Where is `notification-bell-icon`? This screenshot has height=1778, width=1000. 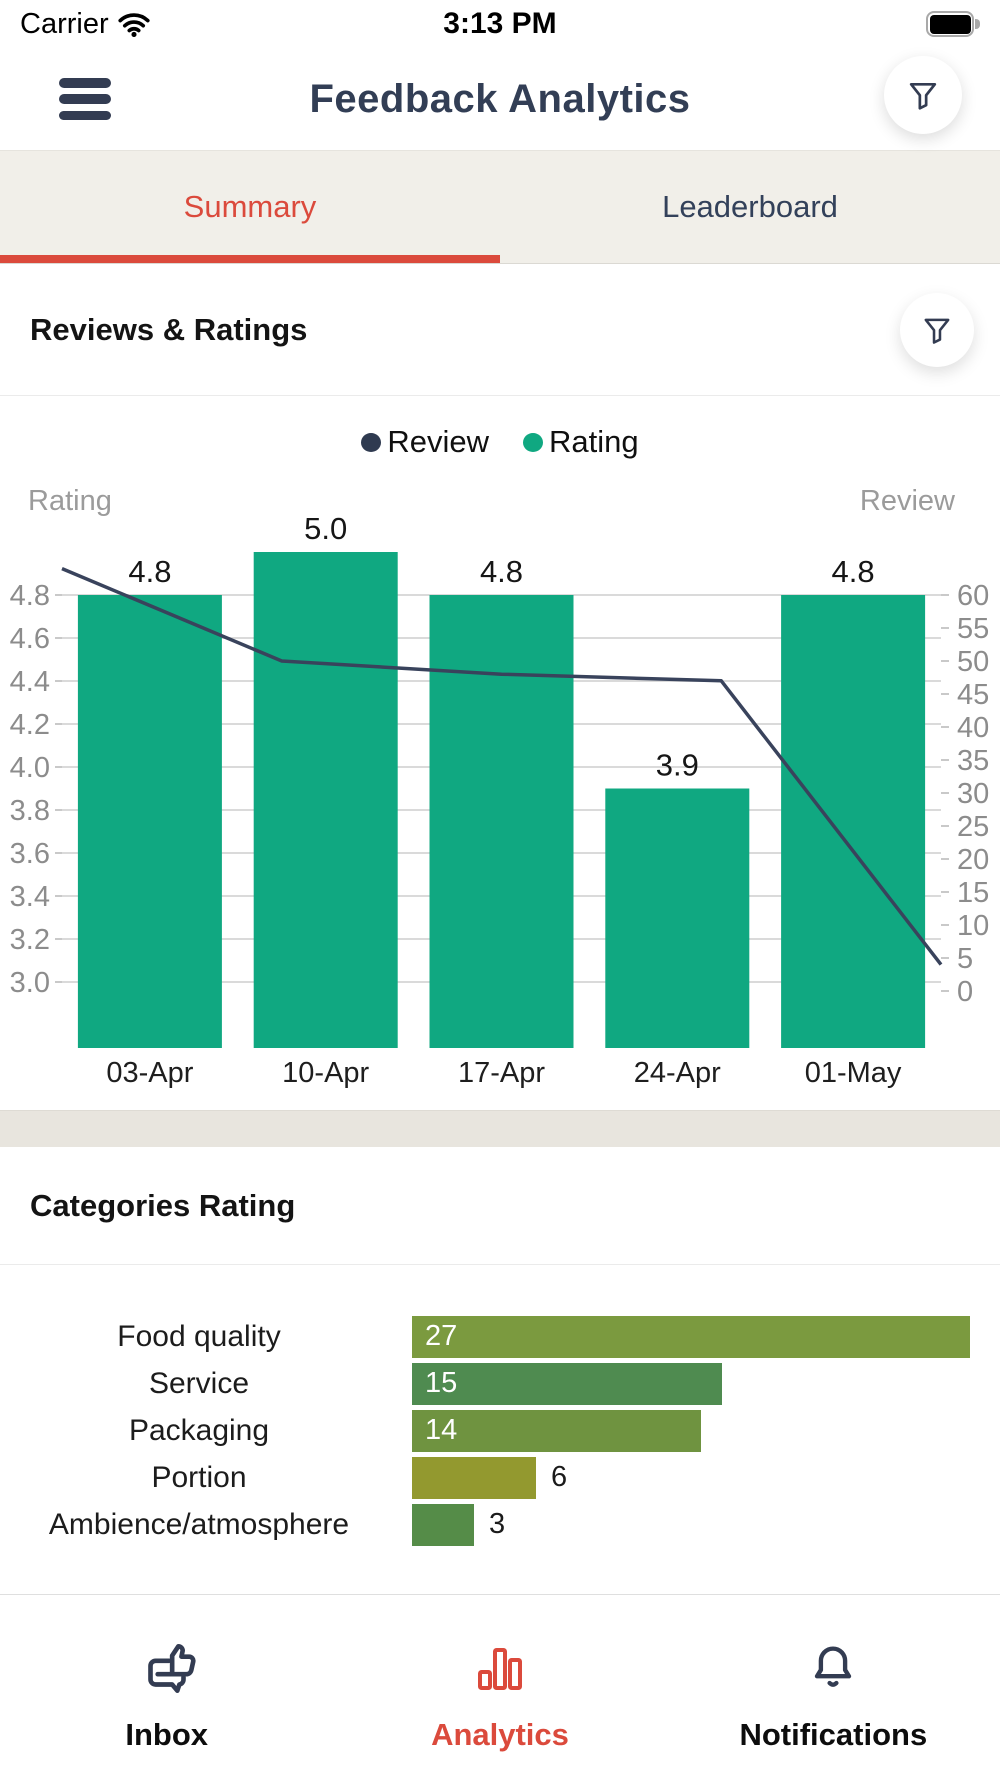
notification-bell-icon is located at coordinates (833, 1666).